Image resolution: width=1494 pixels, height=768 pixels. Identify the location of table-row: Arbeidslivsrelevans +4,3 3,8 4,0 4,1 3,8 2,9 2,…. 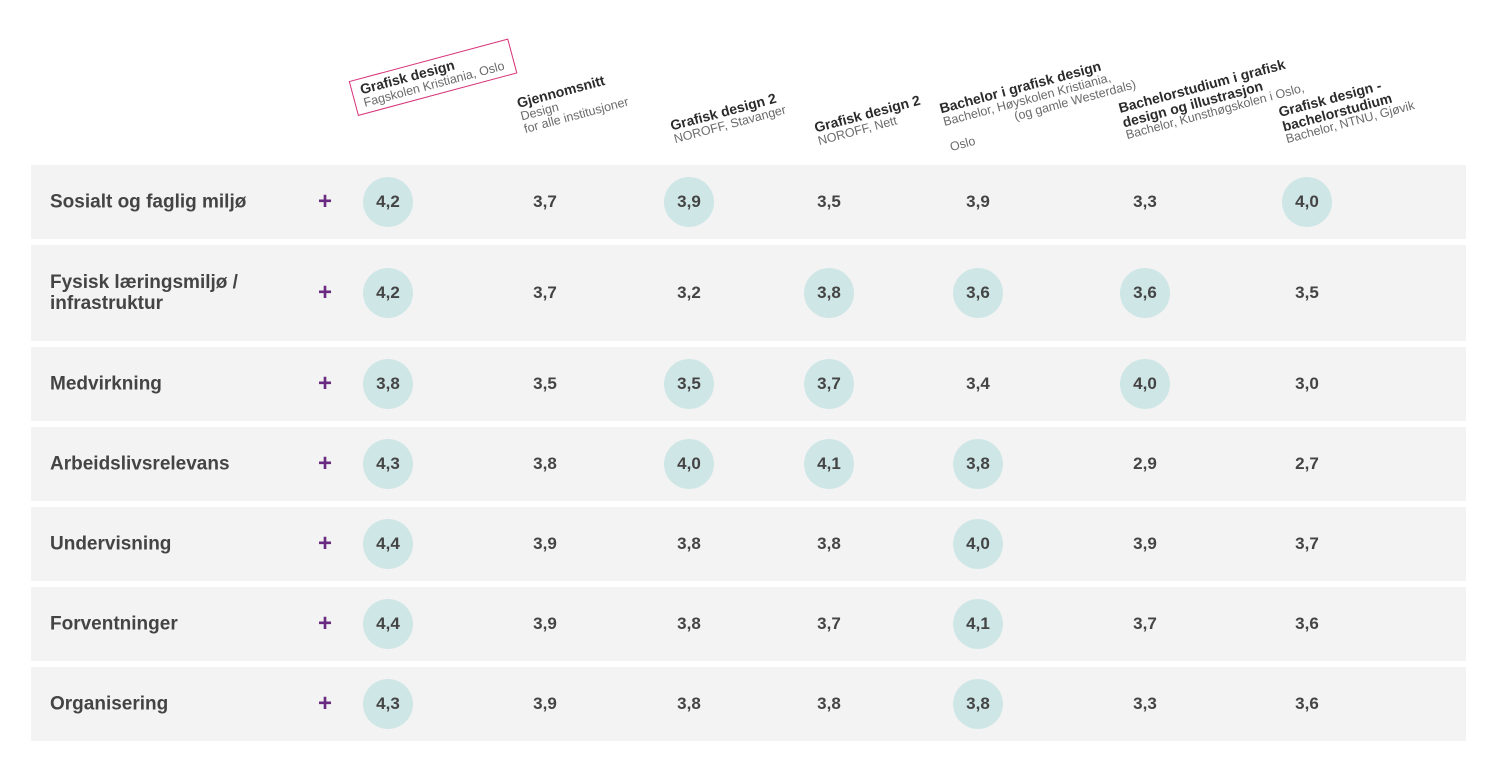
(748, 464).